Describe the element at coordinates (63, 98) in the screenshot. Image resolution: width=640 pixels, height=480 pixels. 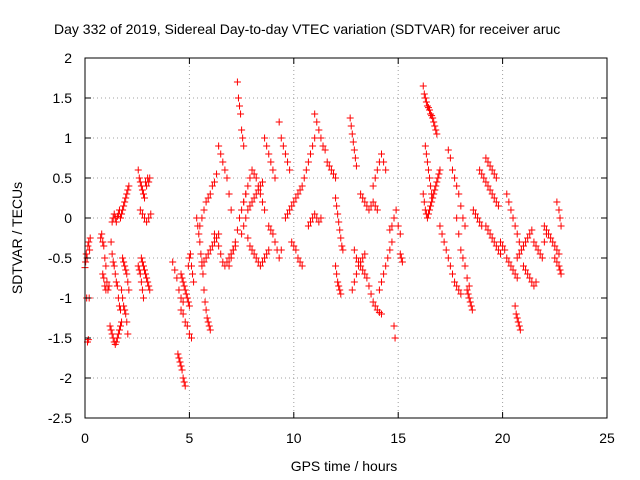
I see `y-tick-label: 1.5` at that location.